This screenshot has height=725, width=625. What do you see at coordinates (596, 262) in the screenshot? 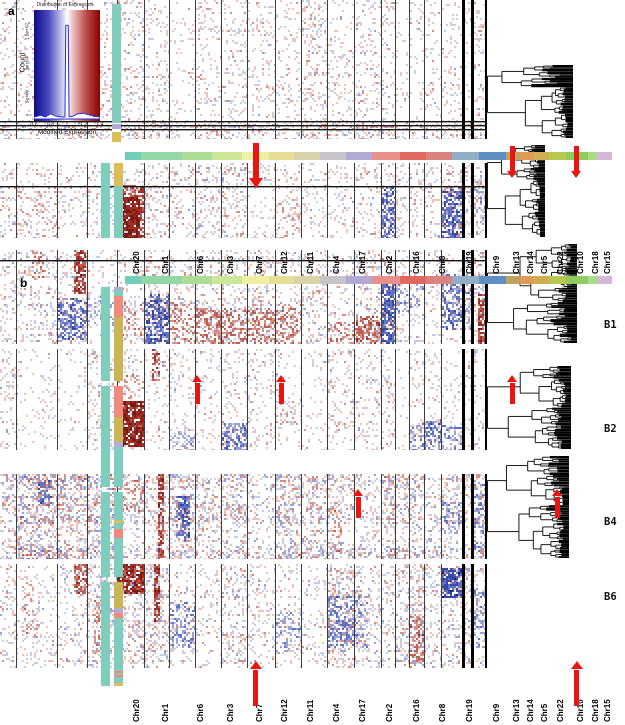
I see `chromosome-label-a: Chr18` at bounding box center [596, 262].